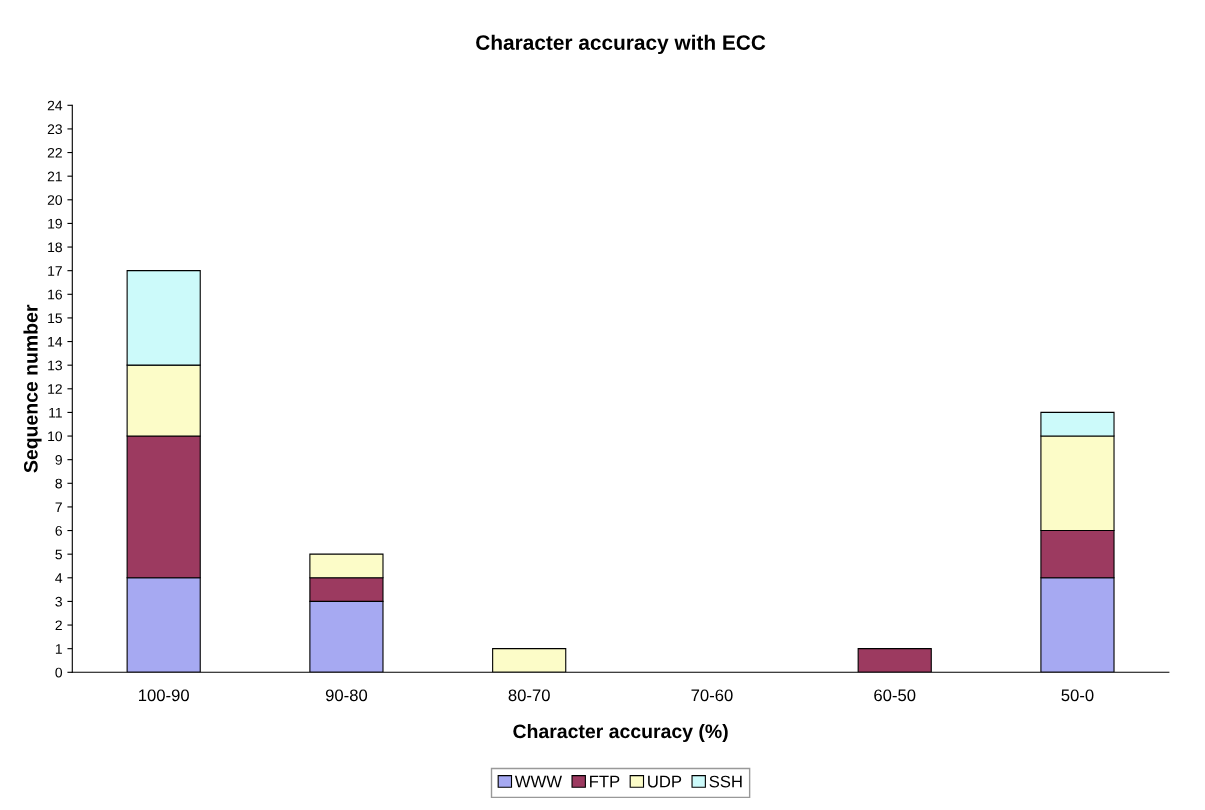 The image size is (1205, 810). Describe the element at coordinates (58, 483) in the screenshot. I see `y-tick-label: 8` at that location.